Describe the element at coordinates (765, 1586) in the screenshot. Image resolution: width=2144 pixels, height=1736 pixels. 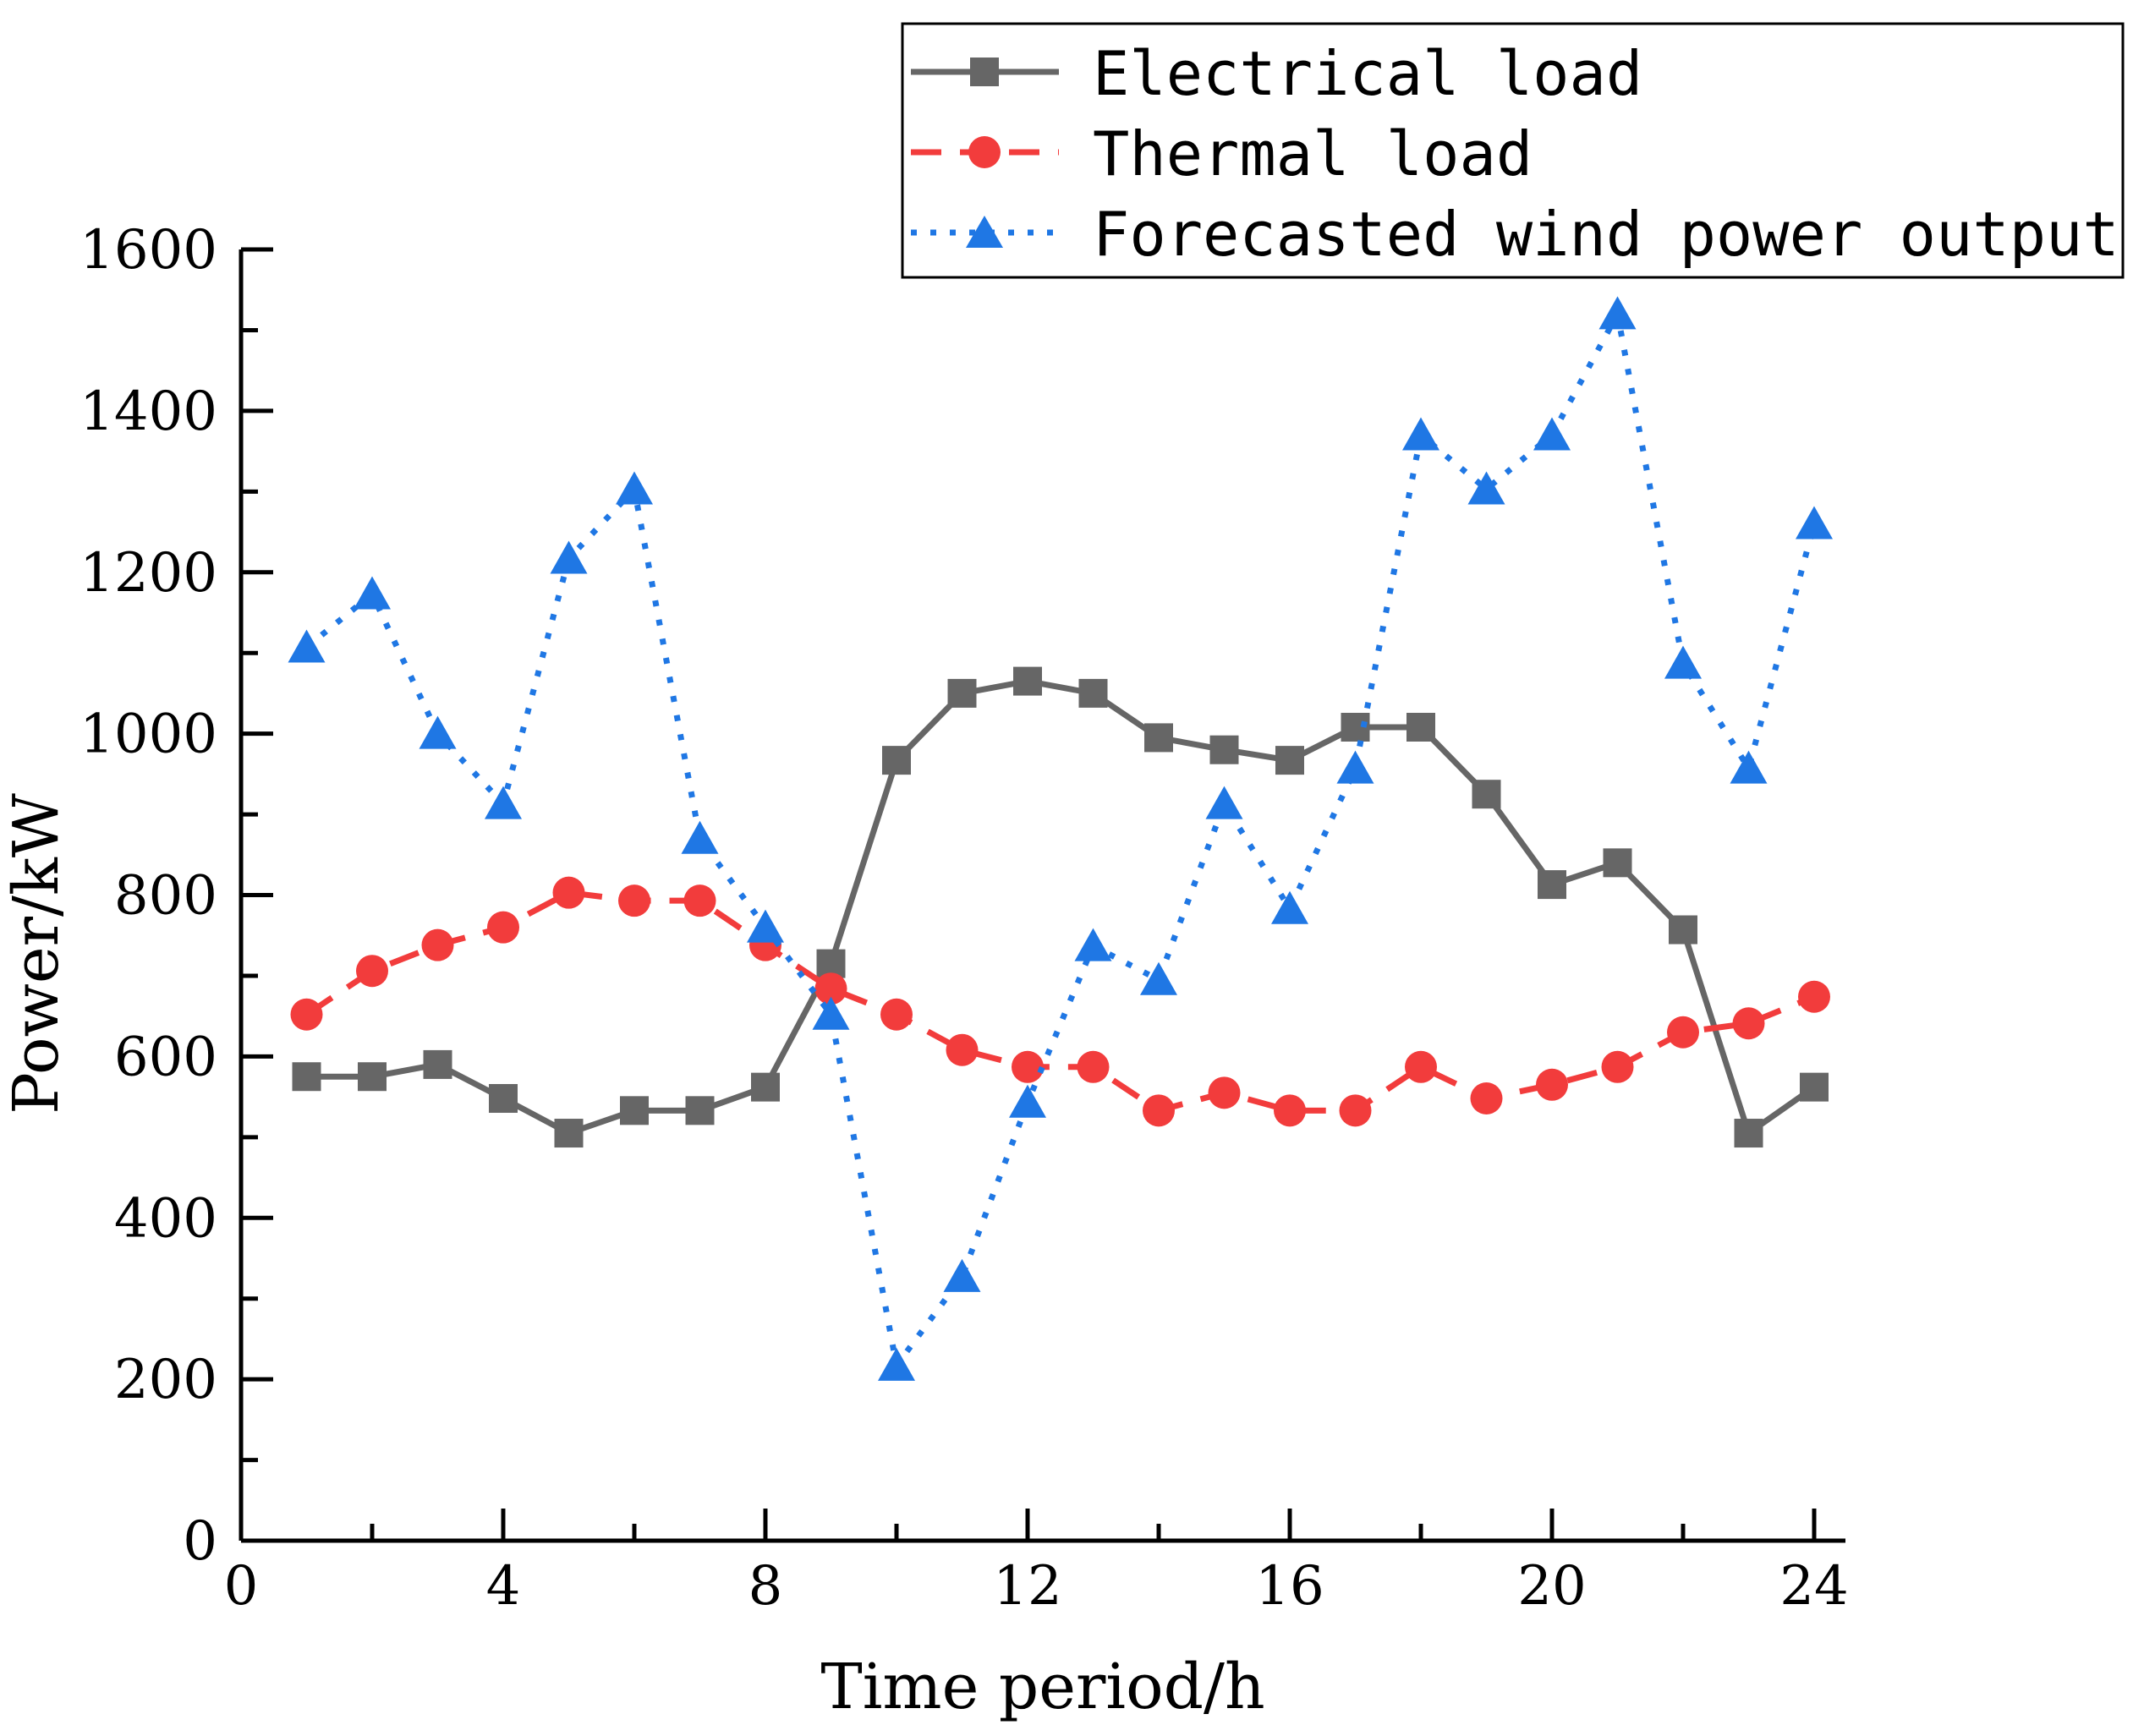
I see `x-tick-label: 8` at that location.